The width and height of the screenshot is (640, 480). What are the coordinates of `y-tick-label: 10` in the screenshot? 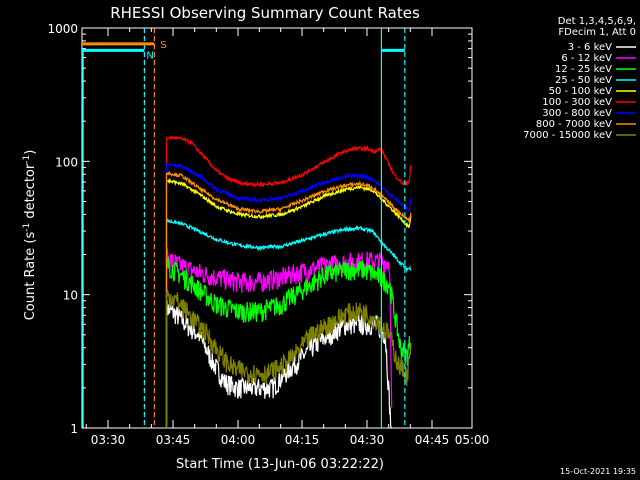 It's located at (70, 296).